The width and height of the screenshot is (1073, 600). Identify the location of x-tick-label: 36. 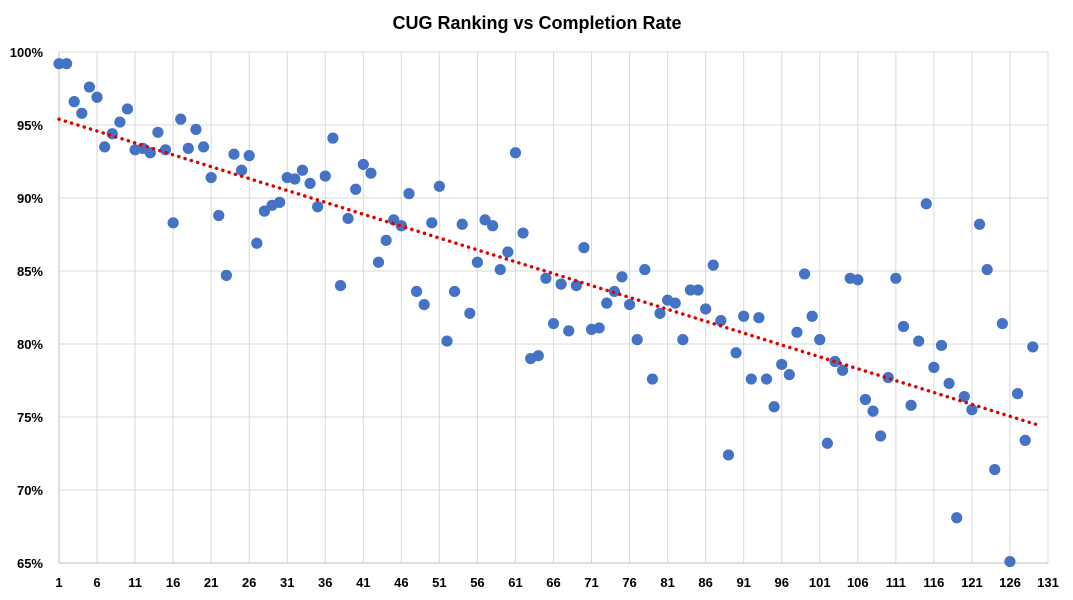
(325, 582).